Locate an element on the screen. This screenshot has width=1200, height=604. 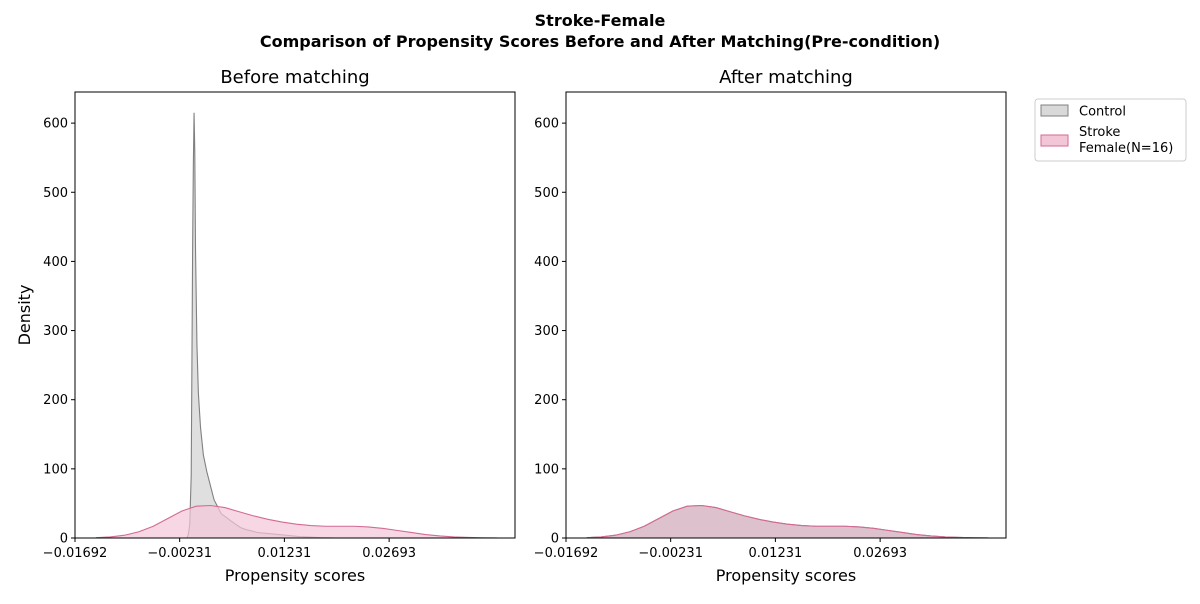
suptitle-line1: Stroke-Female is located at coordinates (600, 20).